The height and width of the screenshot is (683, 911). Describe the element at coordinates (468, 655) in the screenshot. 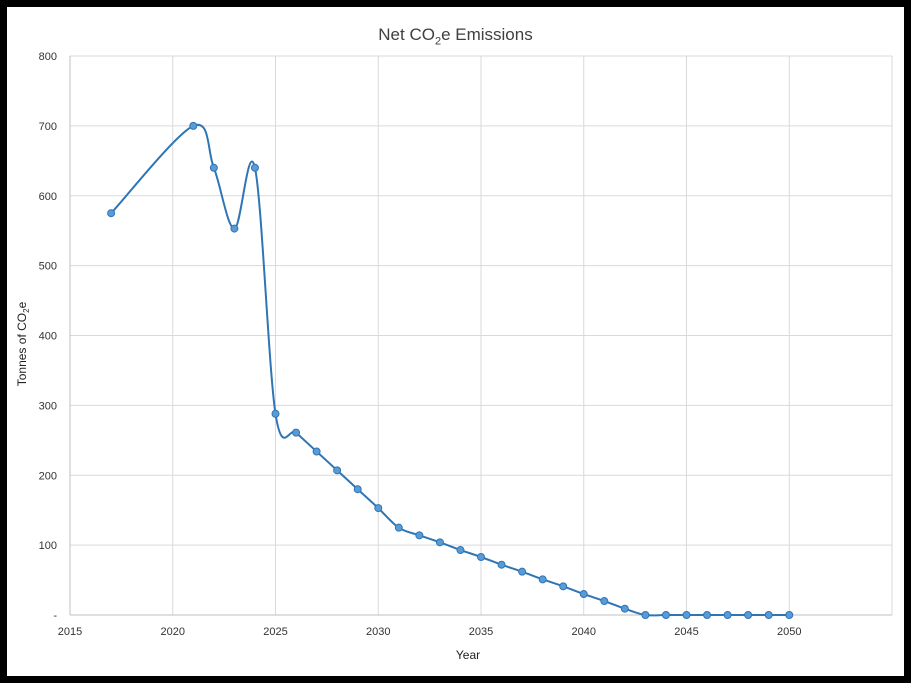

I see `x-axis-title: Year` at that location.